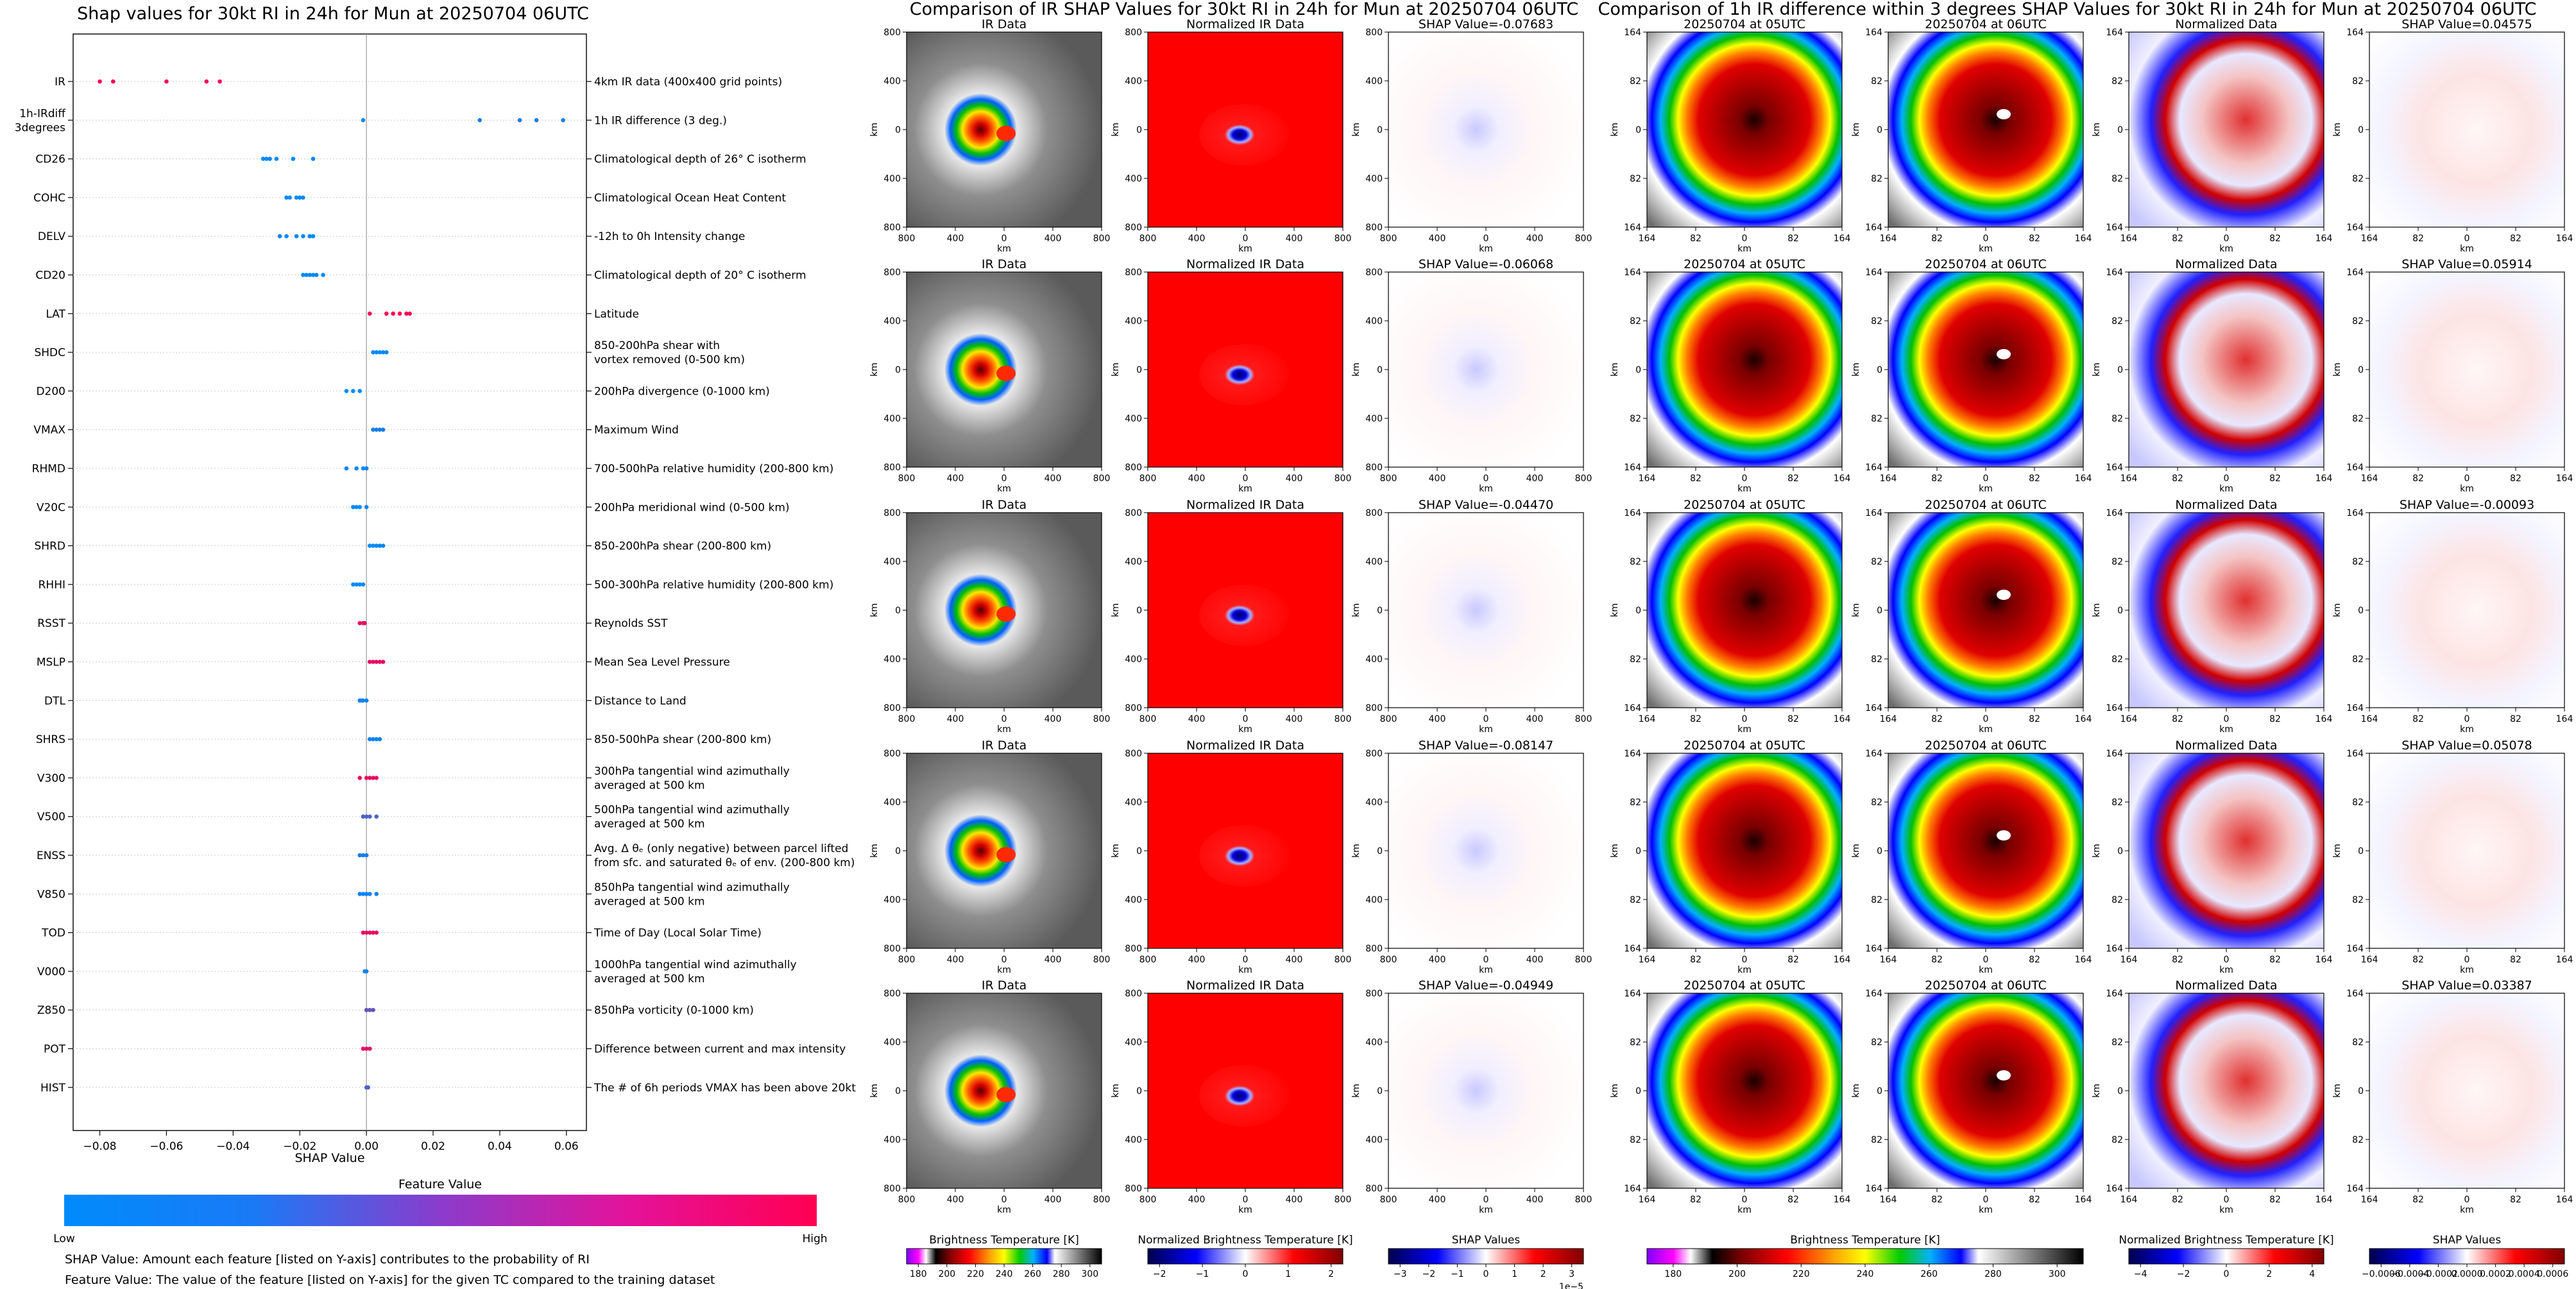  I want to click on ir-eye-core, so click(1006, 854).